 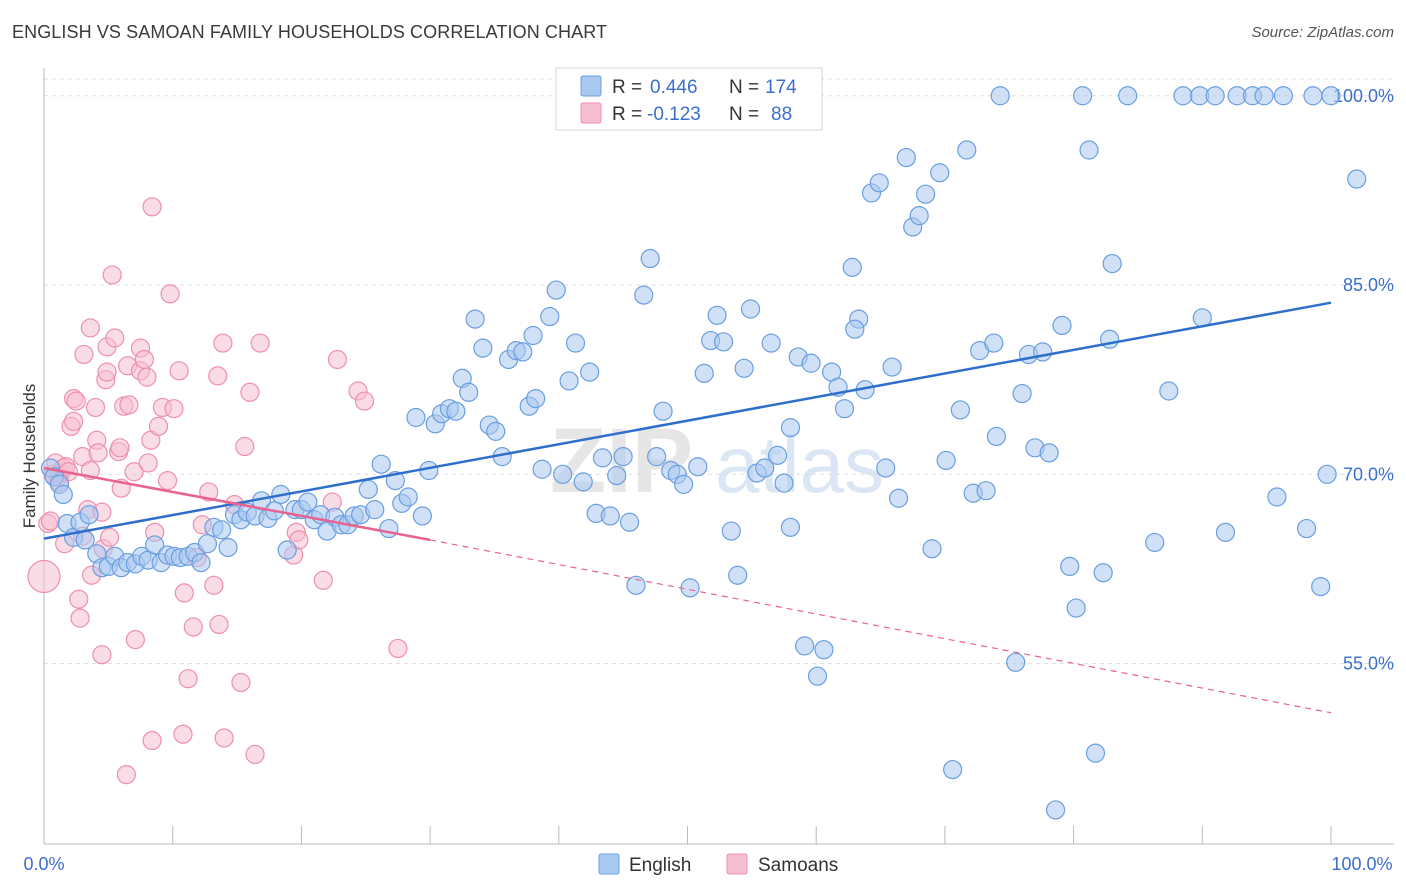 What do you see at coordinates (880, 626) in the screenshot?
I see `samoan-trend-extension` at bounding box center [880, 626].